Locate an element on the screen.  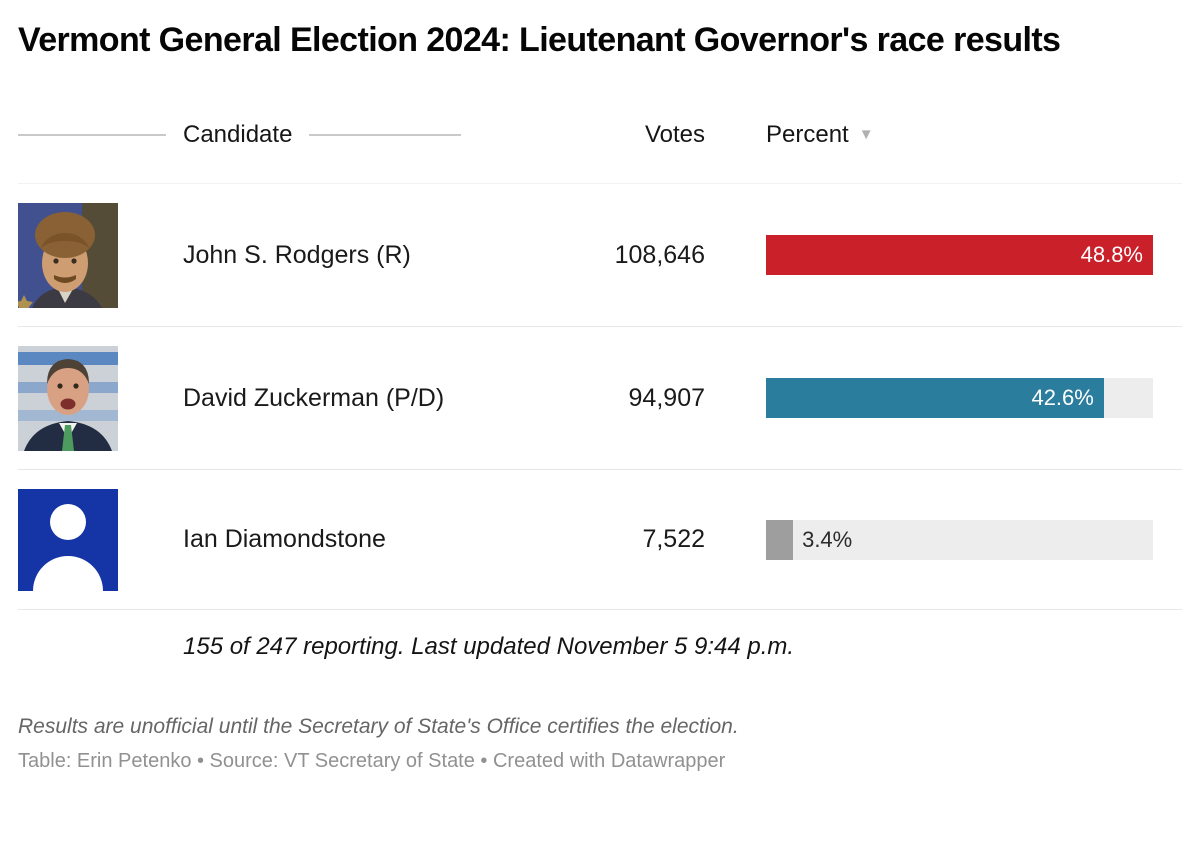
percent-label: 48.8% is located at coordinates (1111, 255).